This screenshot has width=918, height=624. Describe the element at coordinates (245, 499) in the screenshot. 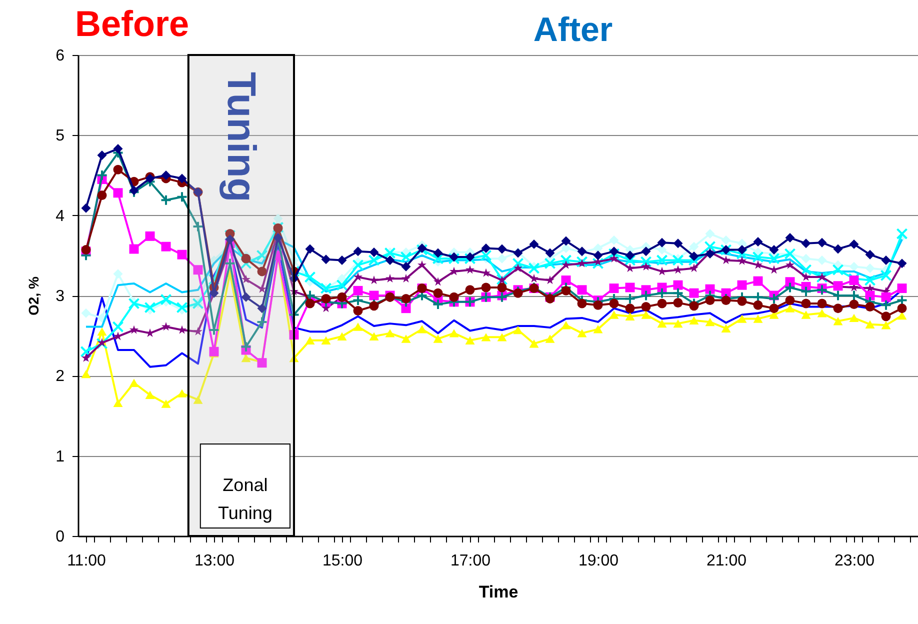

I see `band-label: Zonal Tuning` at that location.